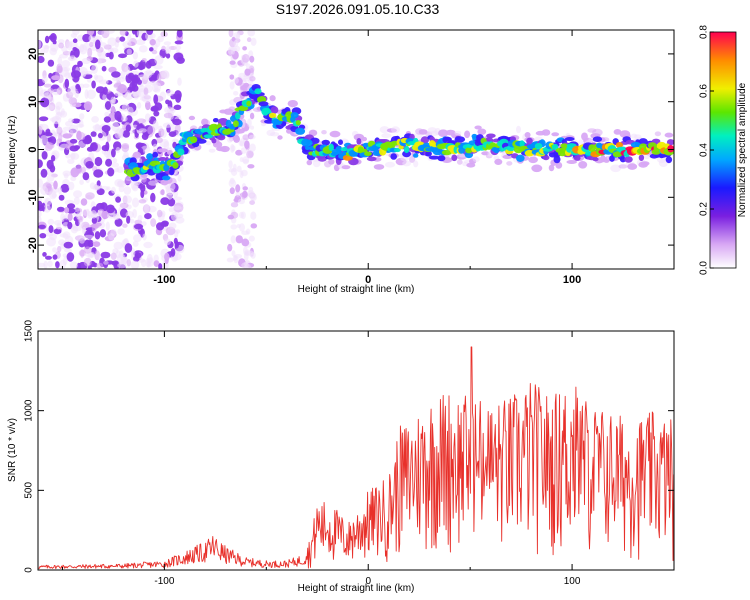 The image size is (750, 600). What do you see at coordinates (704, 209) in the screenshot?
I see `colorbar-tick-label: 0.2` at bounding box center [704, 209].